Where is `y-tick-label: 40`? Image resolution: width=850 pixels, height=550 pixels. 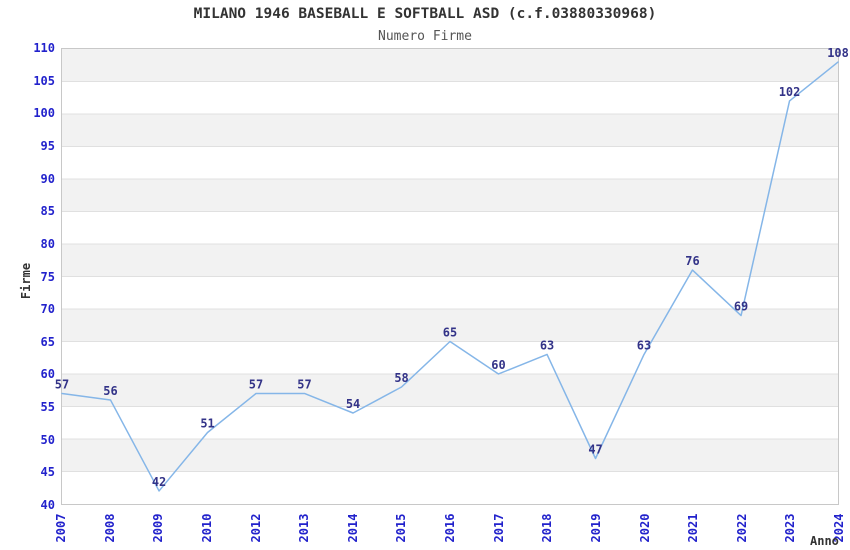 y-tick-label: 40 is located at coordinates (47, 505).